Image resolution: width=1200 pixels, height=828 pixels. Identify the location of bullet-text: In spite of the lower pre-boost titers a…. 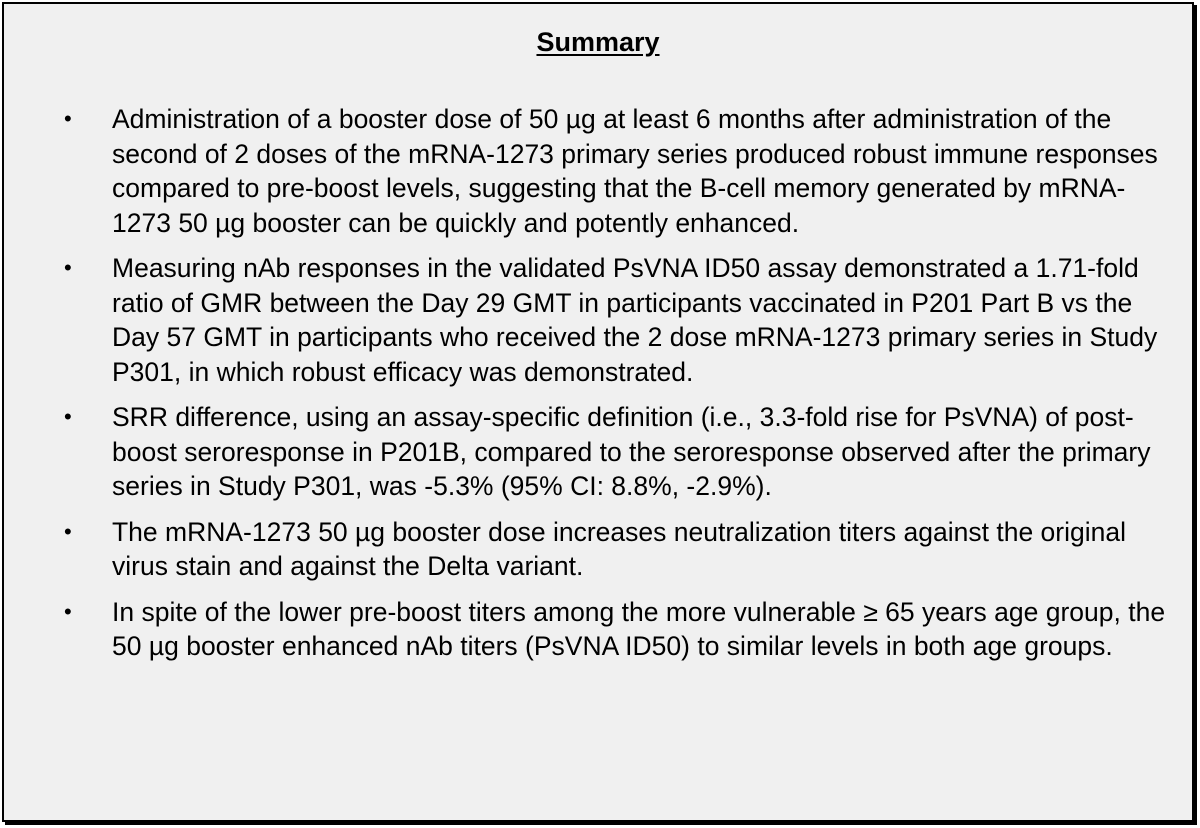
(639, 629).